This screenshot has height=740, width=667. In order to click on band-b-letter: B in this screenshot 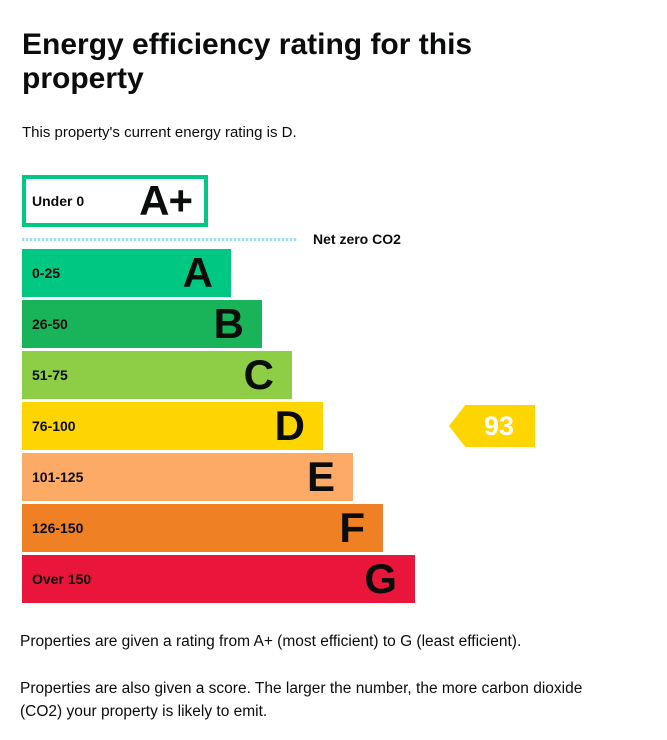, I will do `click(228, 323)`.